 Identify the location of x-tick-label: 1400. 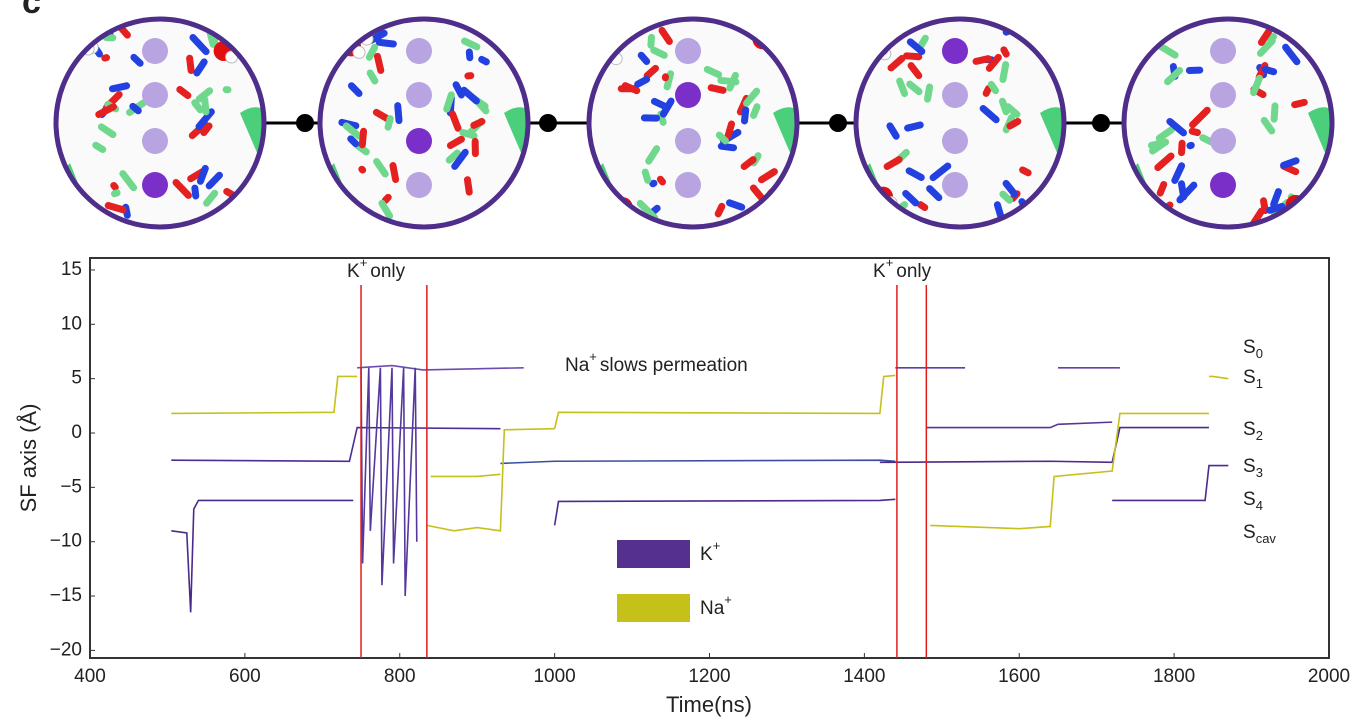
(864, 676).